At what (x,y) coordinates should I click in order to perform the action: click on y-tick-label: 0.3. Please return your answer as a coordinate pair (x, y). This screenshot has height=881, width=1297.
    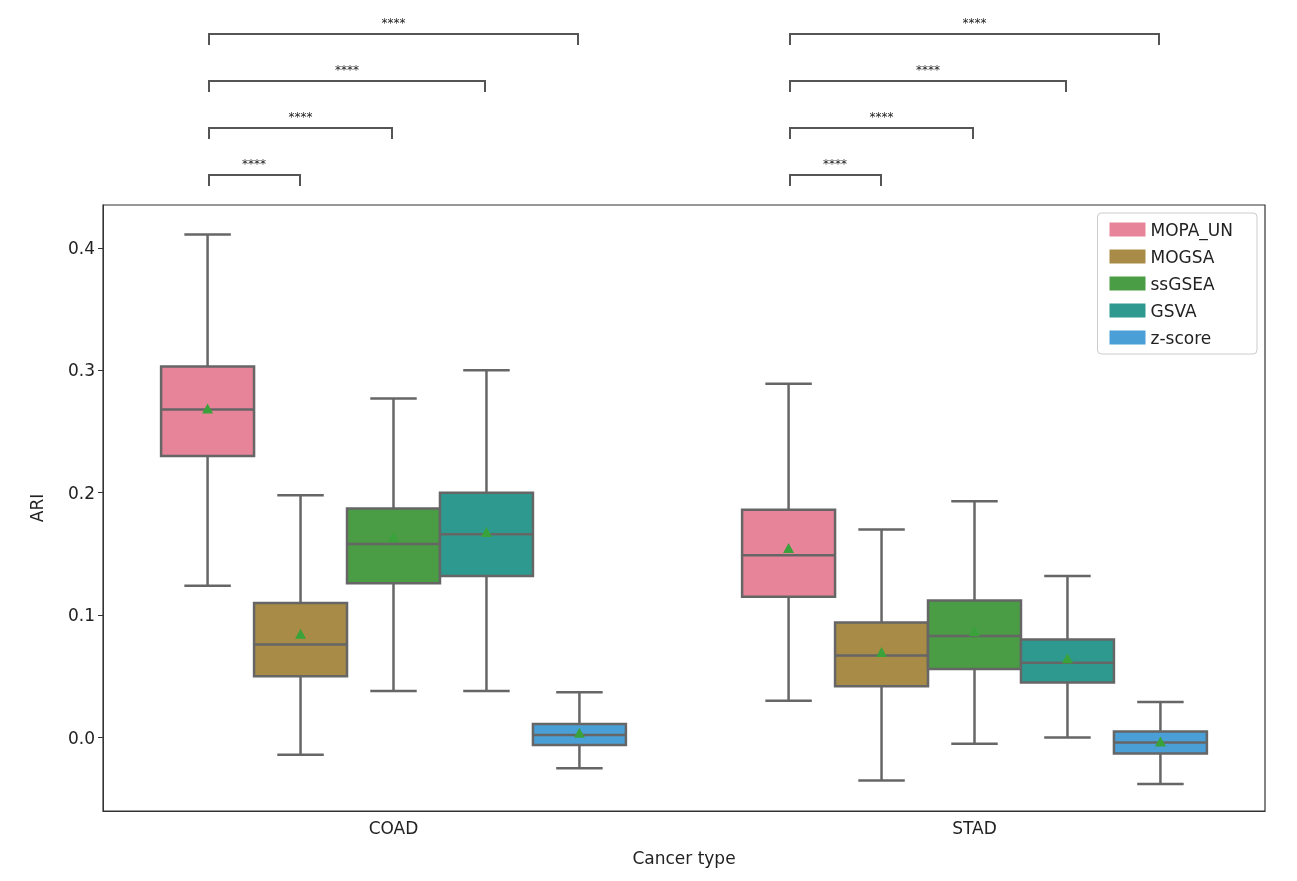
    Looking at the image, I should click on (81, 370).